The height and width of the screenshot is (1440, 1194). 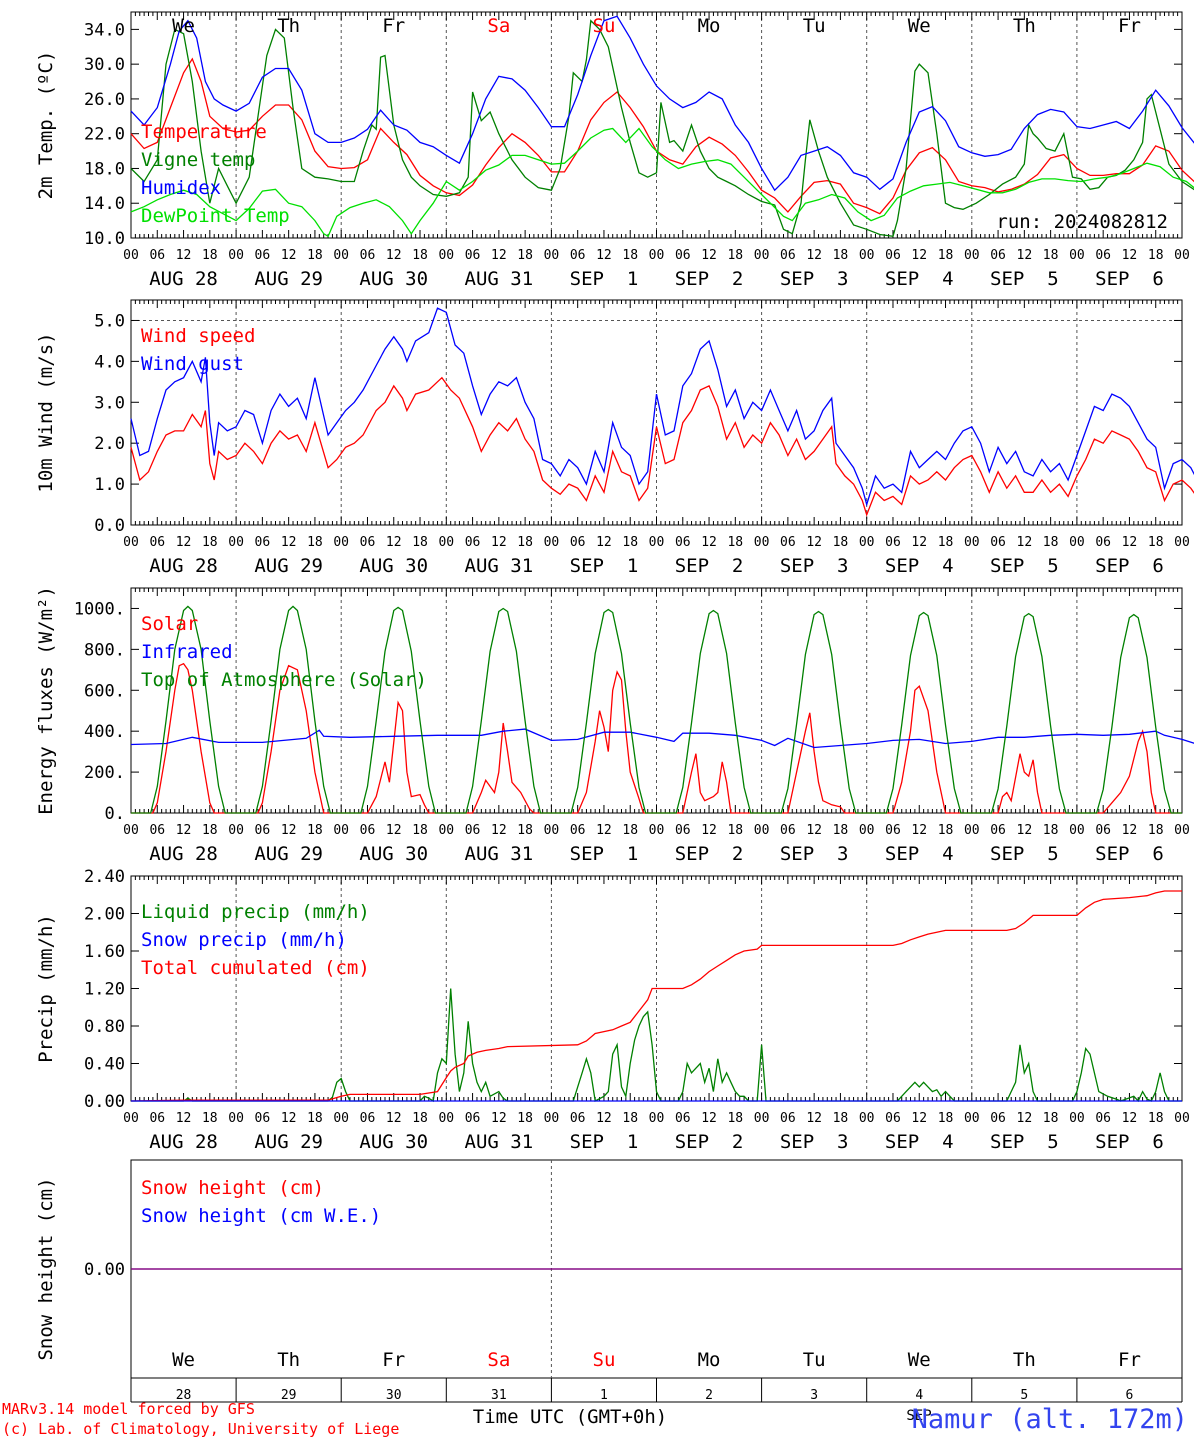 What do you see at coordinates (104, 650) in the screenshot?
I see `y-tick-label: 800.` at bounding box center [104, 650].